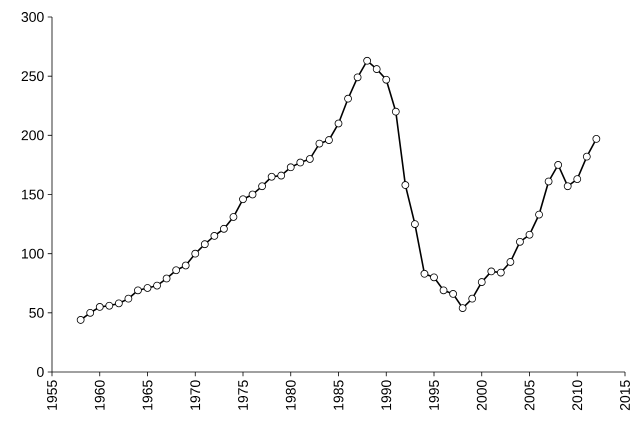 Image resolution: width=635 pixels, height=437 pixels. Describe the element at coordinates (339, 395) in the screenshot. I see `x-tick-label: 1985` at that location.